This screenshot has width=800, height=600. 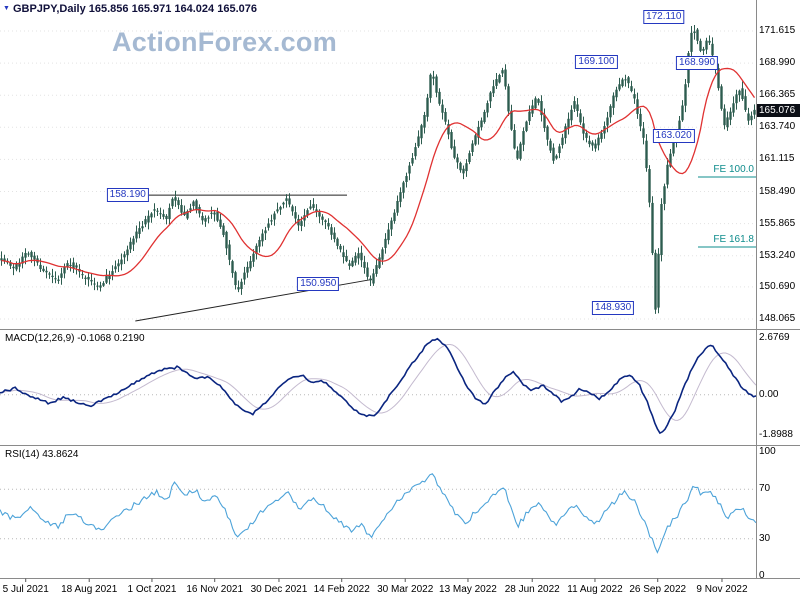 What do you see at coordinates (42, 454) in the screenshot?
I see `rsi-indicator-label: RSI(14) 43.8624` at bounding box center [42, 454].